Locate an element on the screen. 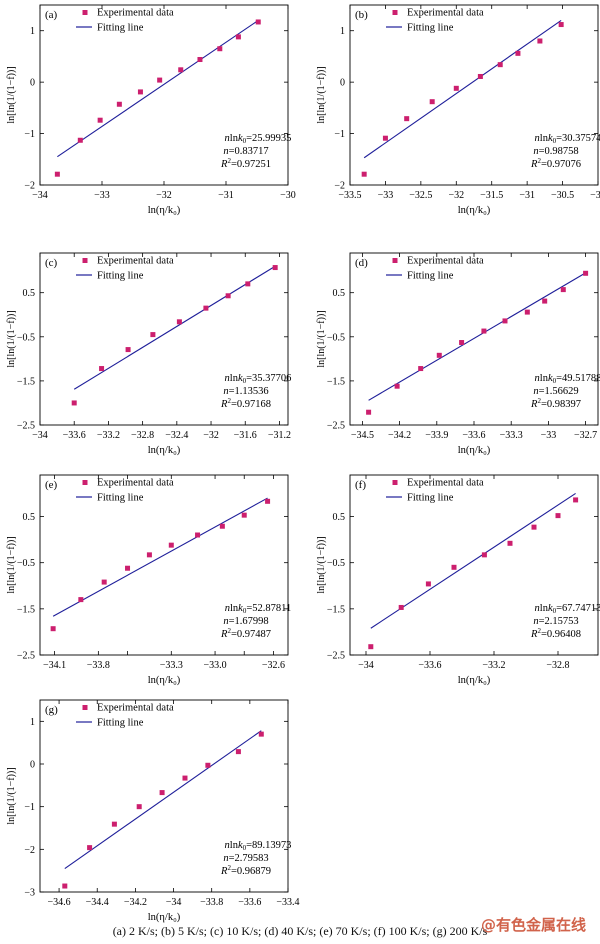  x-tick-label: −30.5 is located at coordinates (562, 195).